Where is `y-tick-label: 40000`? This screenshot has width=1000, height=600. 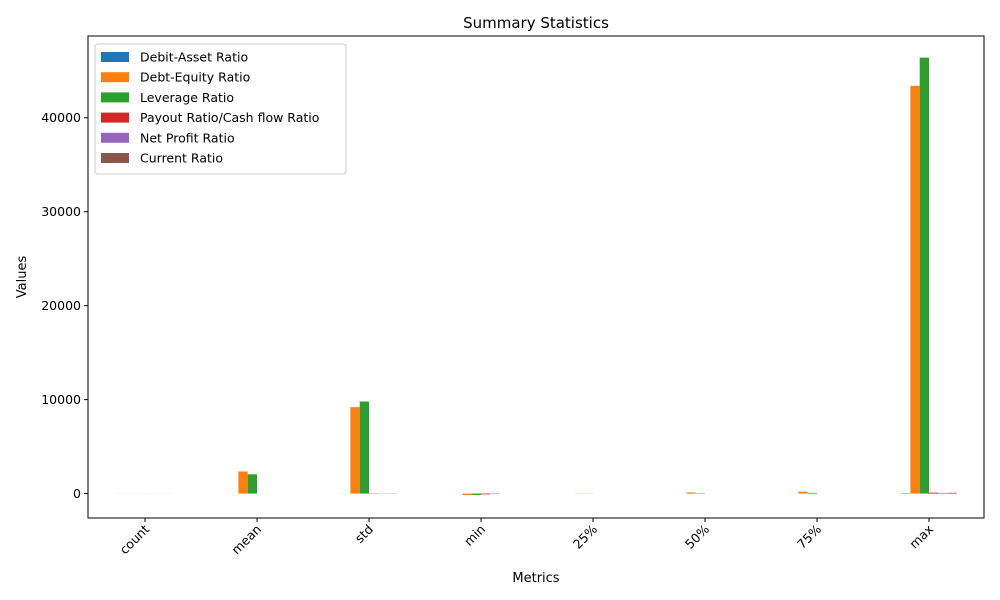 y-tick-label: 40000 is located at coordinates (61, 117).